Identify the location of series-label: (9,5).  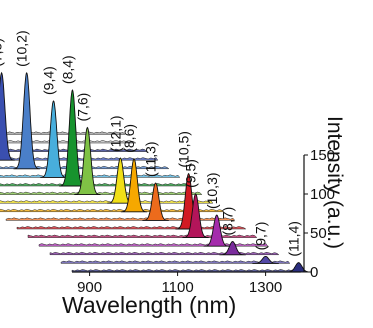
(191, 173).